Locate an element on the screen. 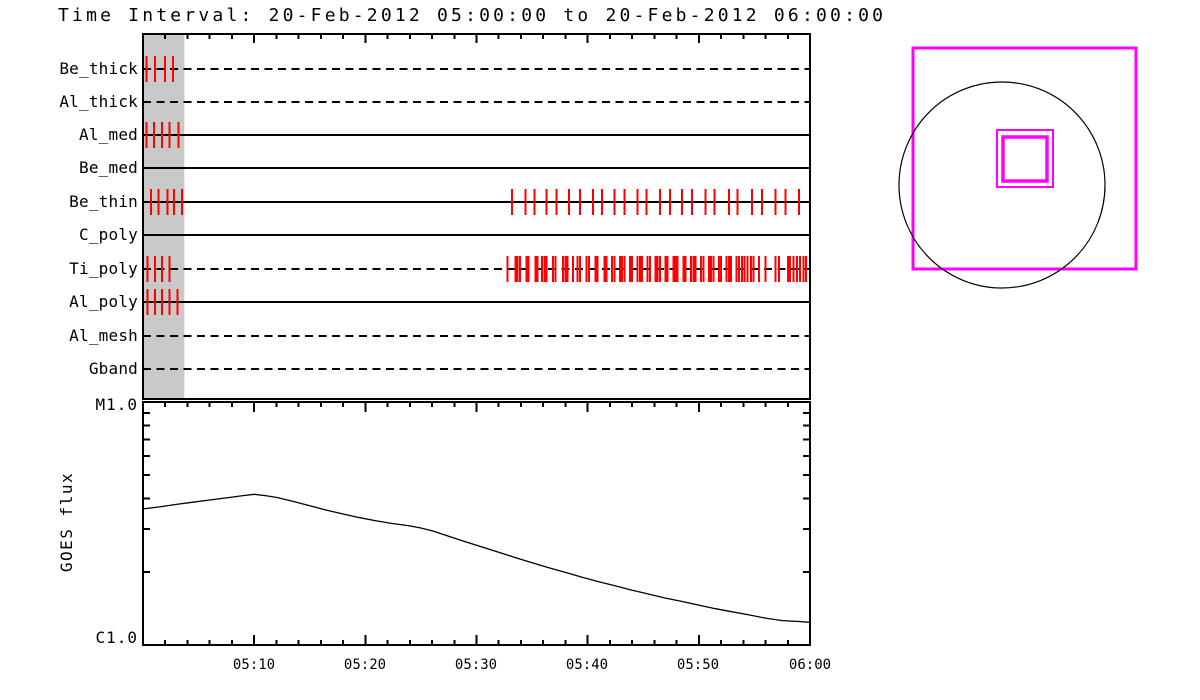 Image resolution: width=1200 pixels, height=700 pixels. goes-flux-curve is located at coordinates (476, 558).